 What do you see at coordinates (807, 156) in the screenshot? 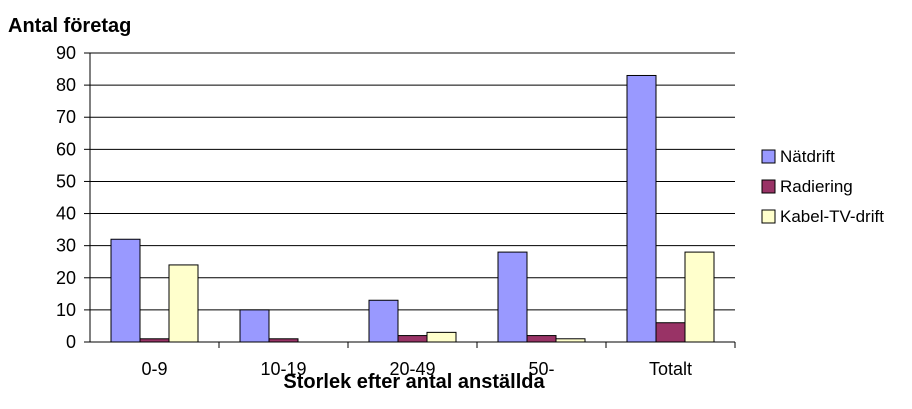
I see `legend-label: Nätdrift` at bounding box center [807, 156].